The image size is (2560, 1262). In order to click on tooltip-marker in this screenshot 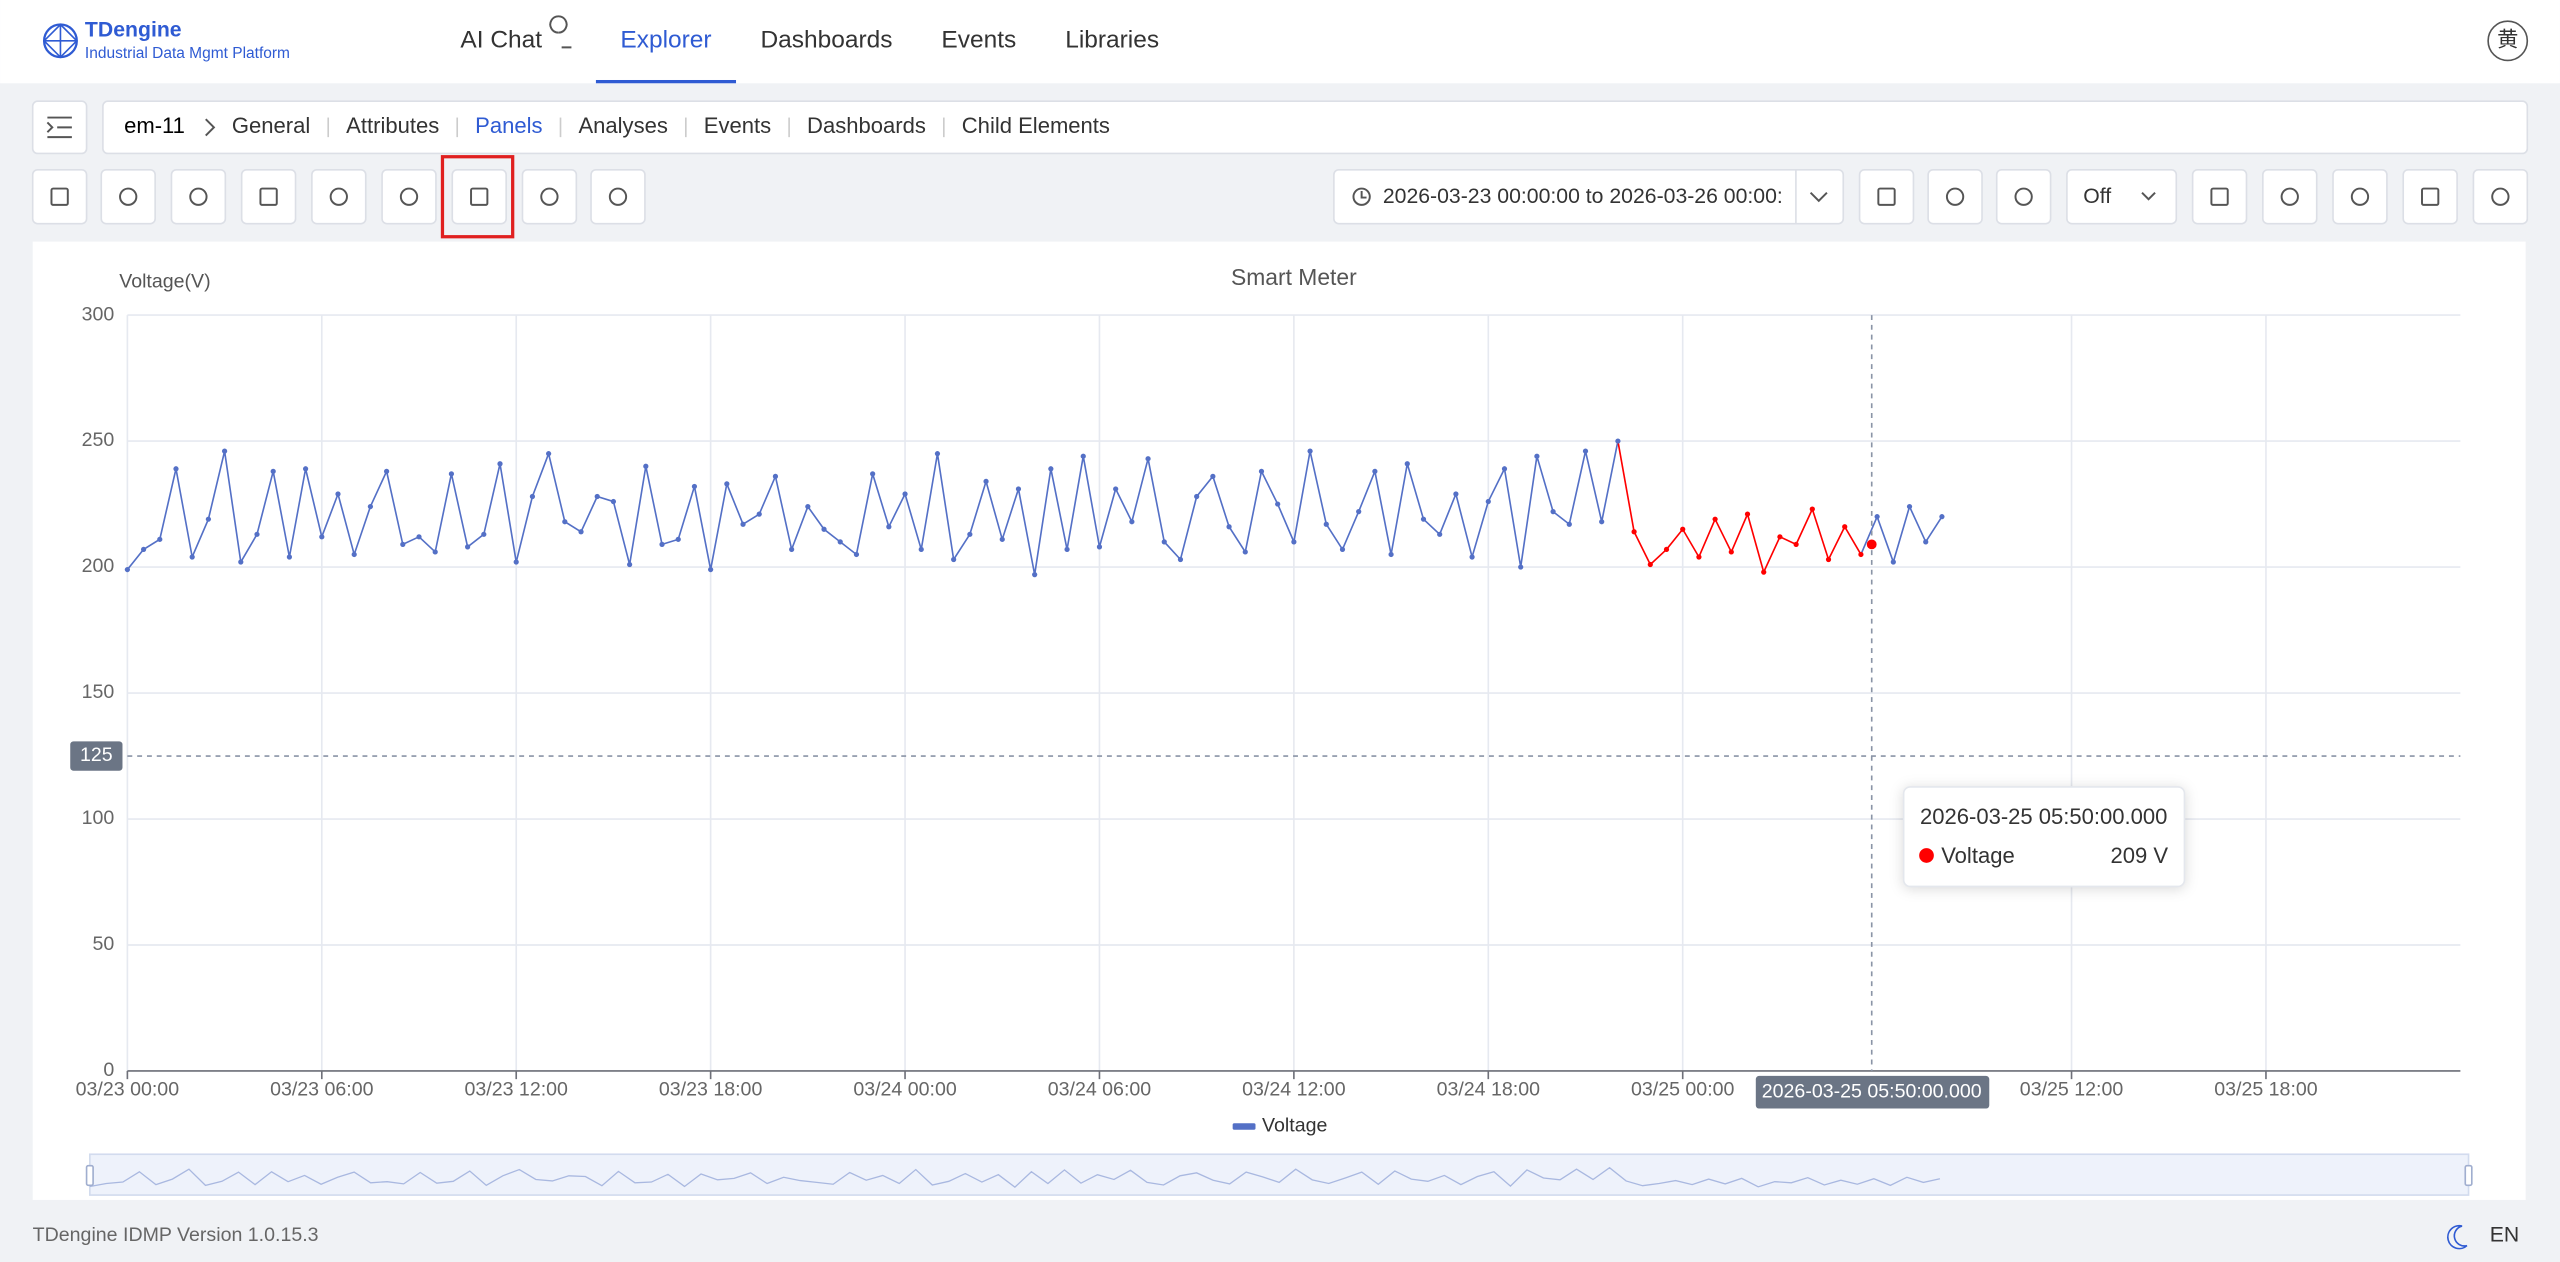, I will do `click(1926, 855)`.